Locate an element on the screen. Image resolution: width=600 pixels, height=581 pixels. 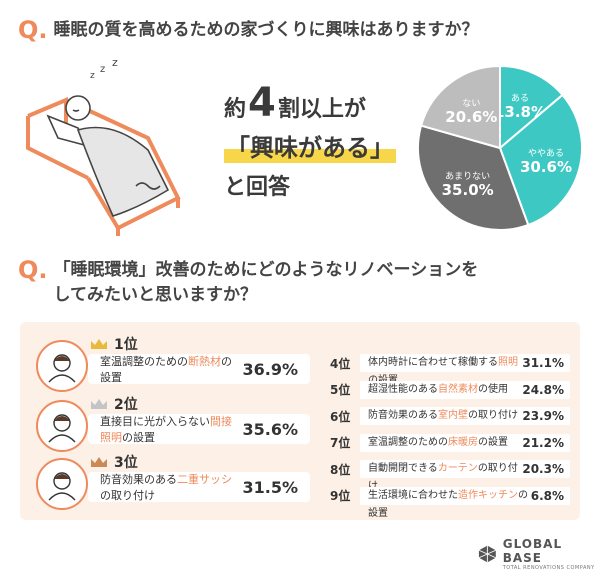
item-text-highlight: 自然素材 is located at coordinates (458, 389).